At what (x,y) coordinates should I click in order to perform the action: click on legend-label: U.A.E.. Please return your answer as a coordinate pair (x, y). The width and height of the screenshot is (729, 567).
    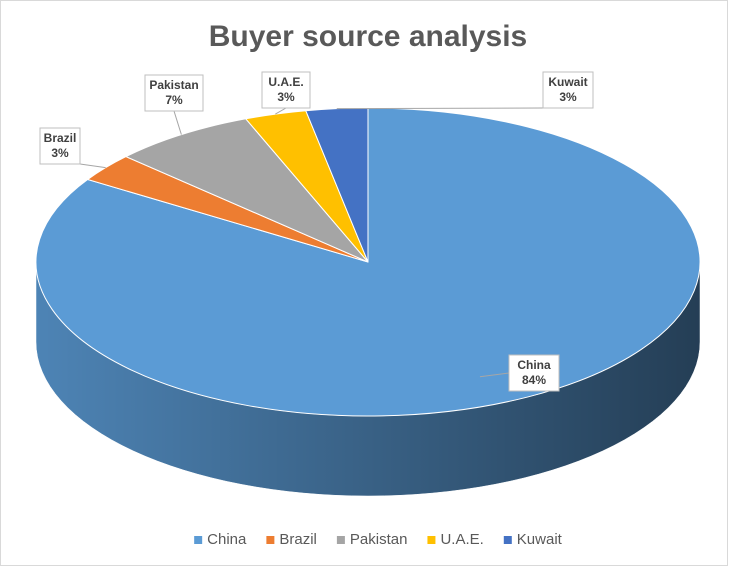
    Looking at the image, I should click on (461, 539).